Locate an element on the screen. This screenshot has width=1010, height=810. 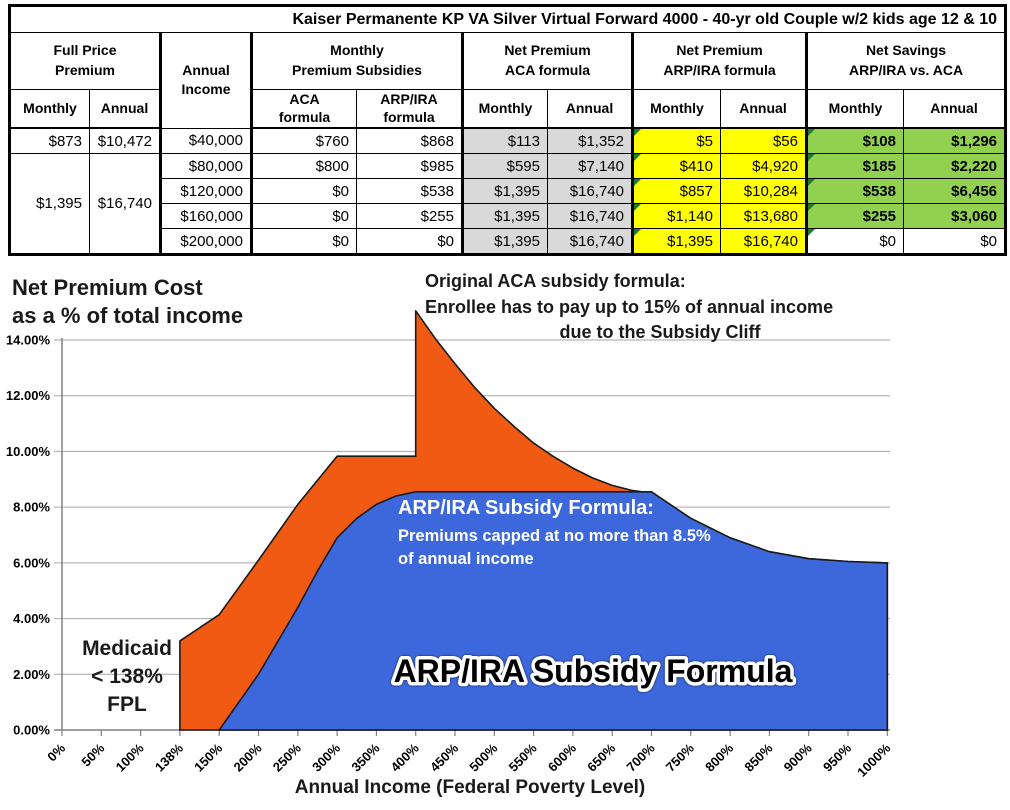
table-cell: $800 is located at coordinates (303, 166).